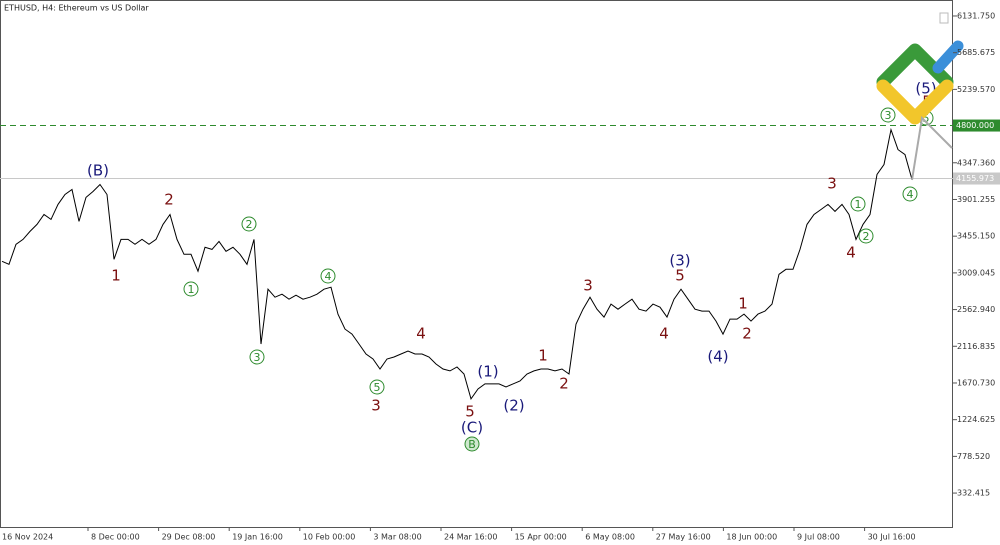 The width and height of the screenshot is (1000, 545). Describe the element at coordinates (976, 309) in the screenshot. I see `y-tick-label: 2562.940` at that location.